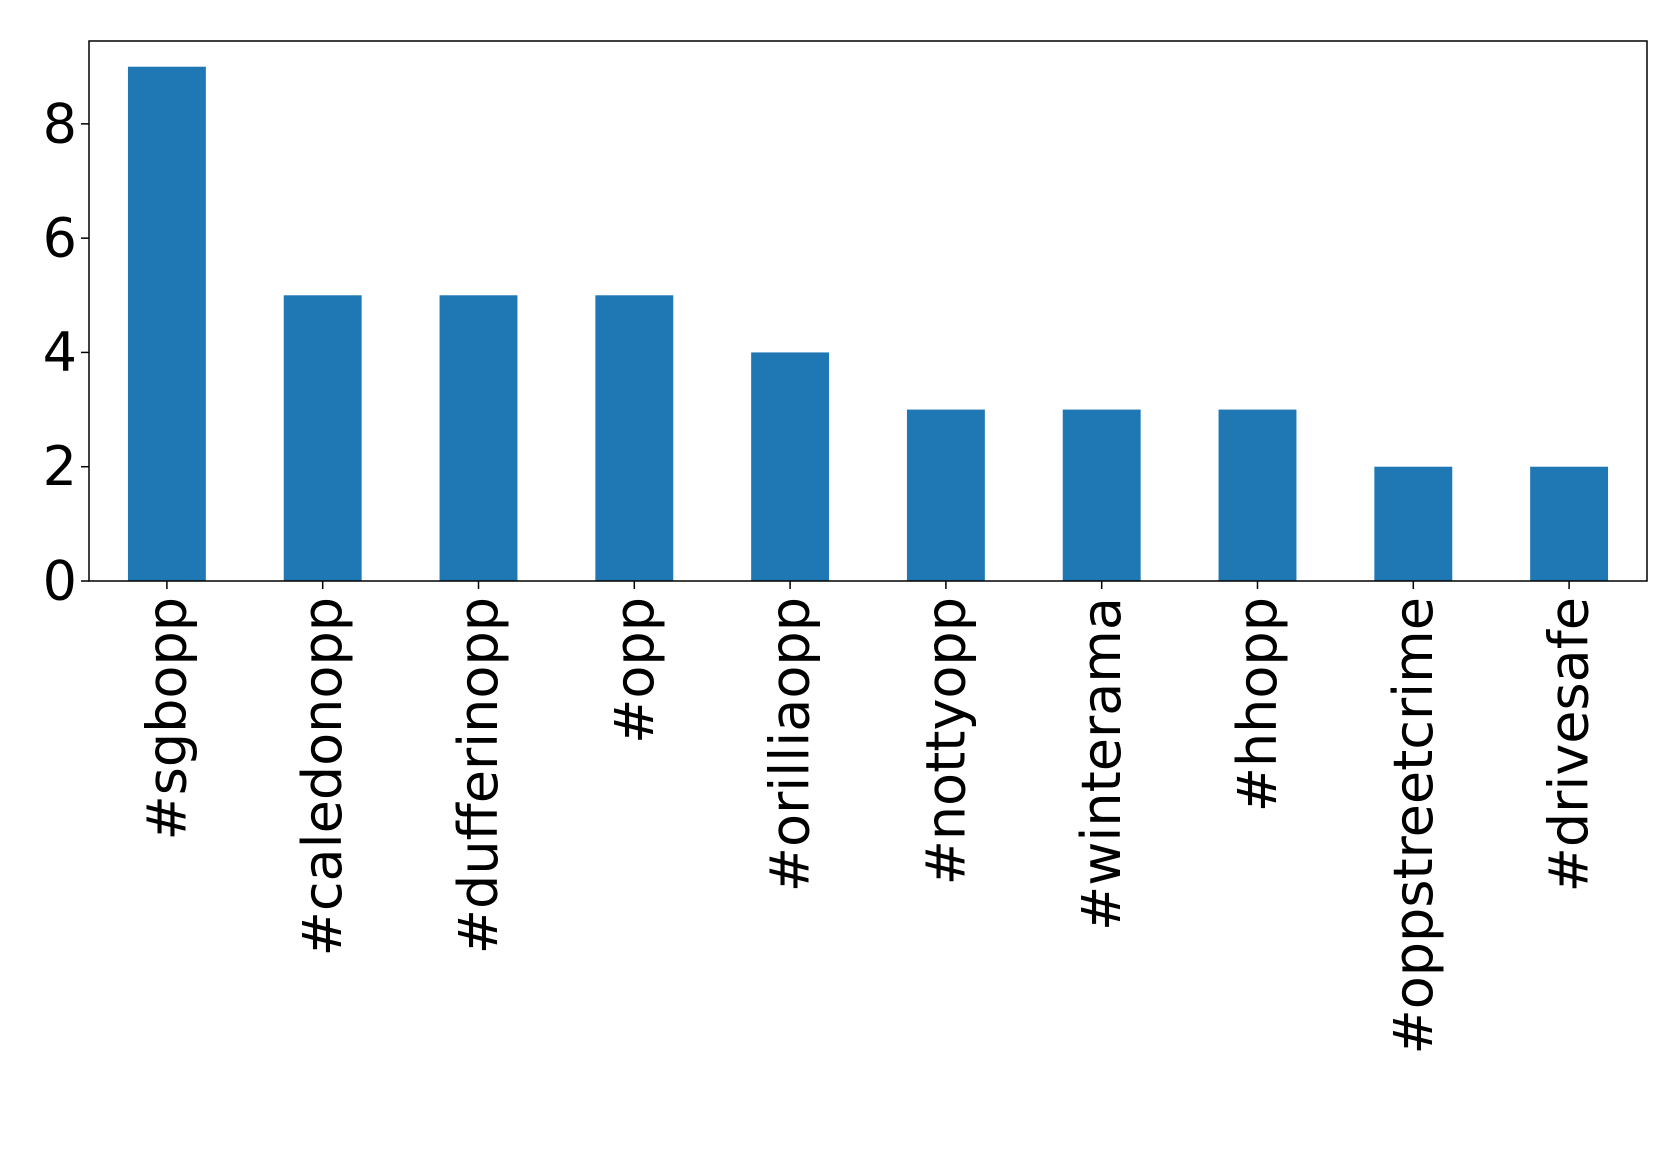 This screenshot has height=1158, width=1679. Describe the element at coordinates (1413, 826) in the screenshot. I see `x-tick-label: #oppstreetcrime` at that location.